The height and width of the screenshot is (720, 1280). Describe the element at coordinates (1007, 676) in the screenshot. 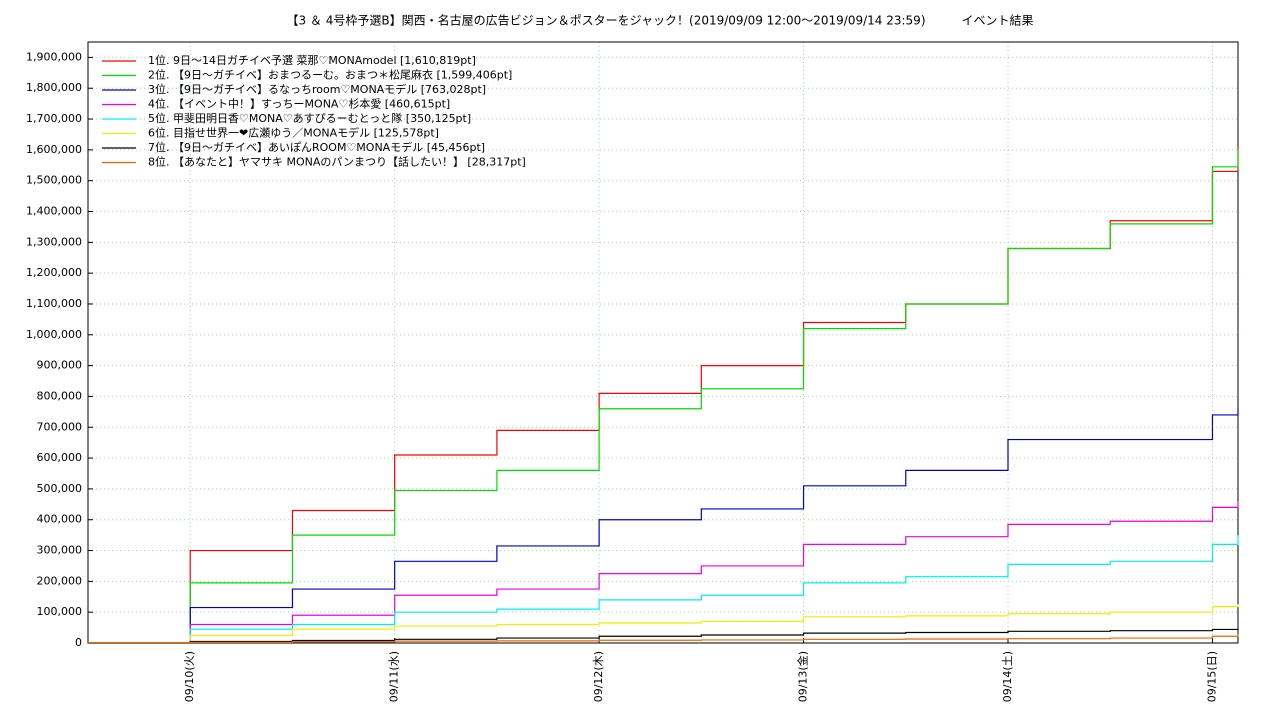

I see `x-tick-label: 09/14(土)` at that location.